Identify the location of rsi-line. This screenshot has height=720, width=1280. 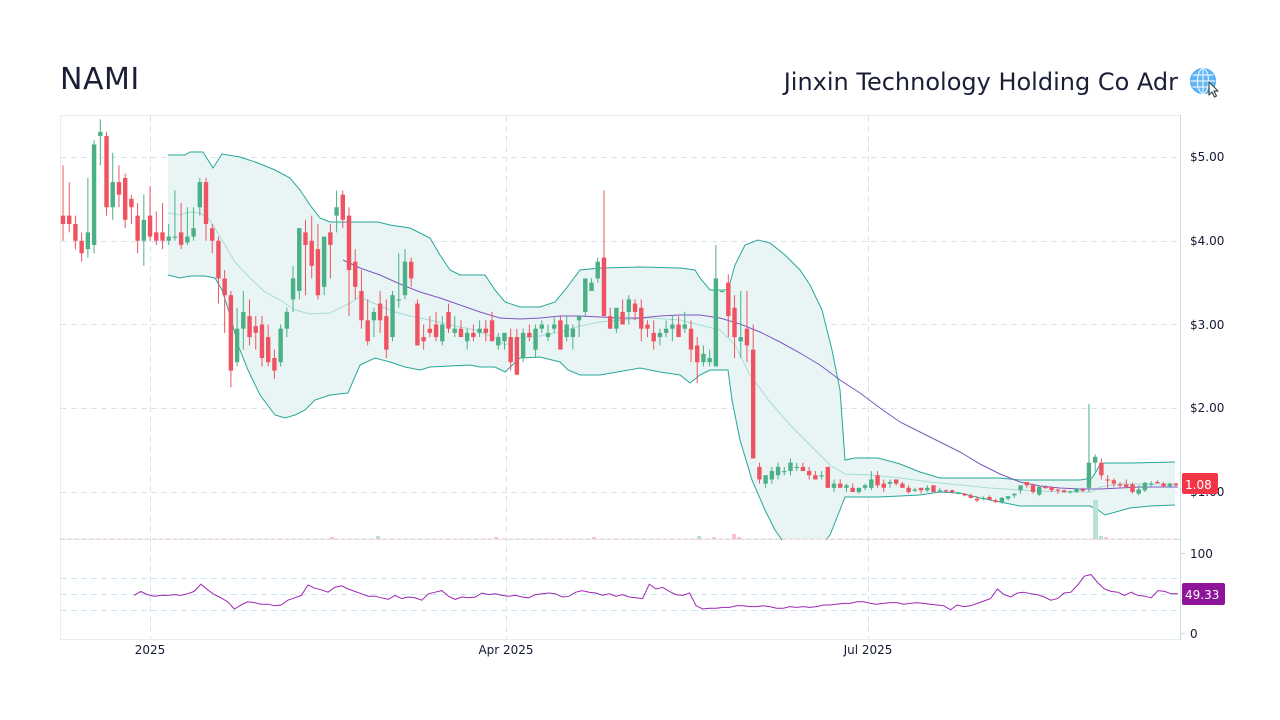
(655, 592).